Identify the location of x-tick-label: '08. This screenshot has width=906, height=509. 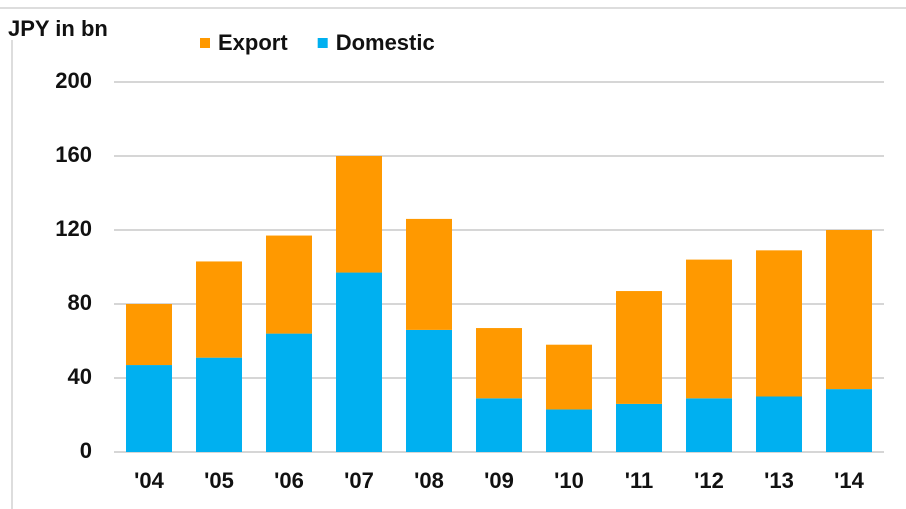
(429, 480).